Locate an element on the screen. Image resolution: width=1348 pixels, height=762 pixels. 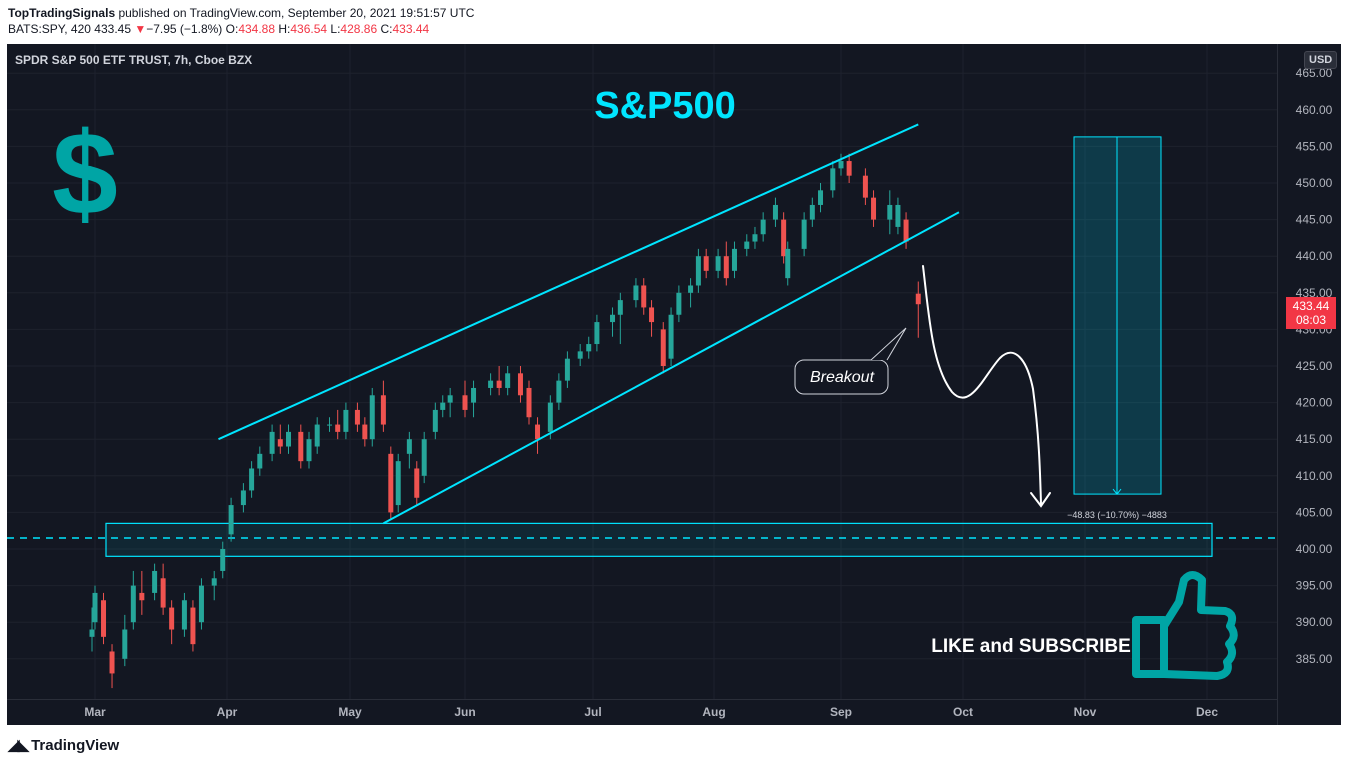
last-price: 433.45 is located at coordinates (112, 29).